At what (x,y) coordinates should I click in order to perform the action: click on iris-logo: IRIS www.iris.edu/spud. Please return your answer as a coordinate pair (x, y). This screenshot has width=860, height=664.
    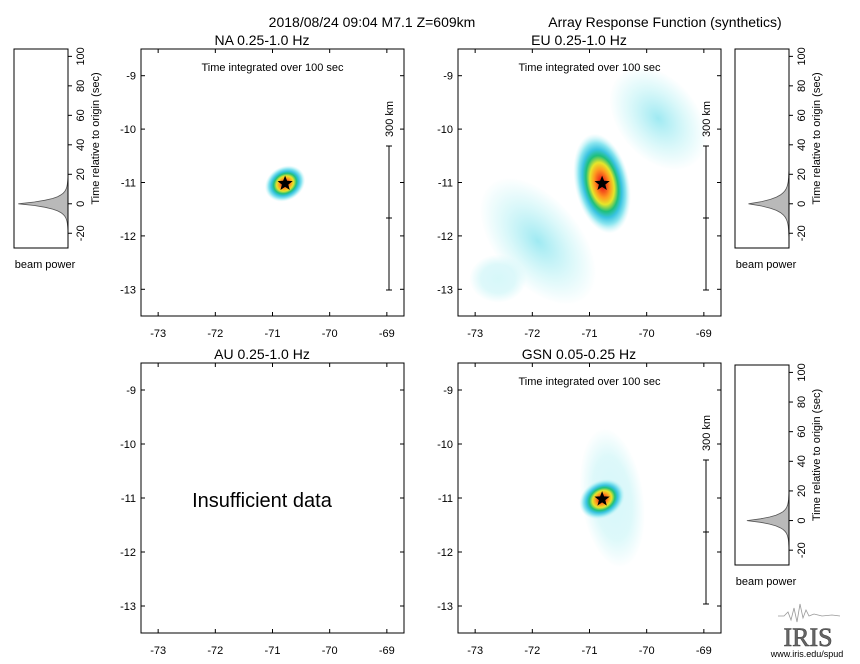
    Looking at the image, I should click on (807, 631).